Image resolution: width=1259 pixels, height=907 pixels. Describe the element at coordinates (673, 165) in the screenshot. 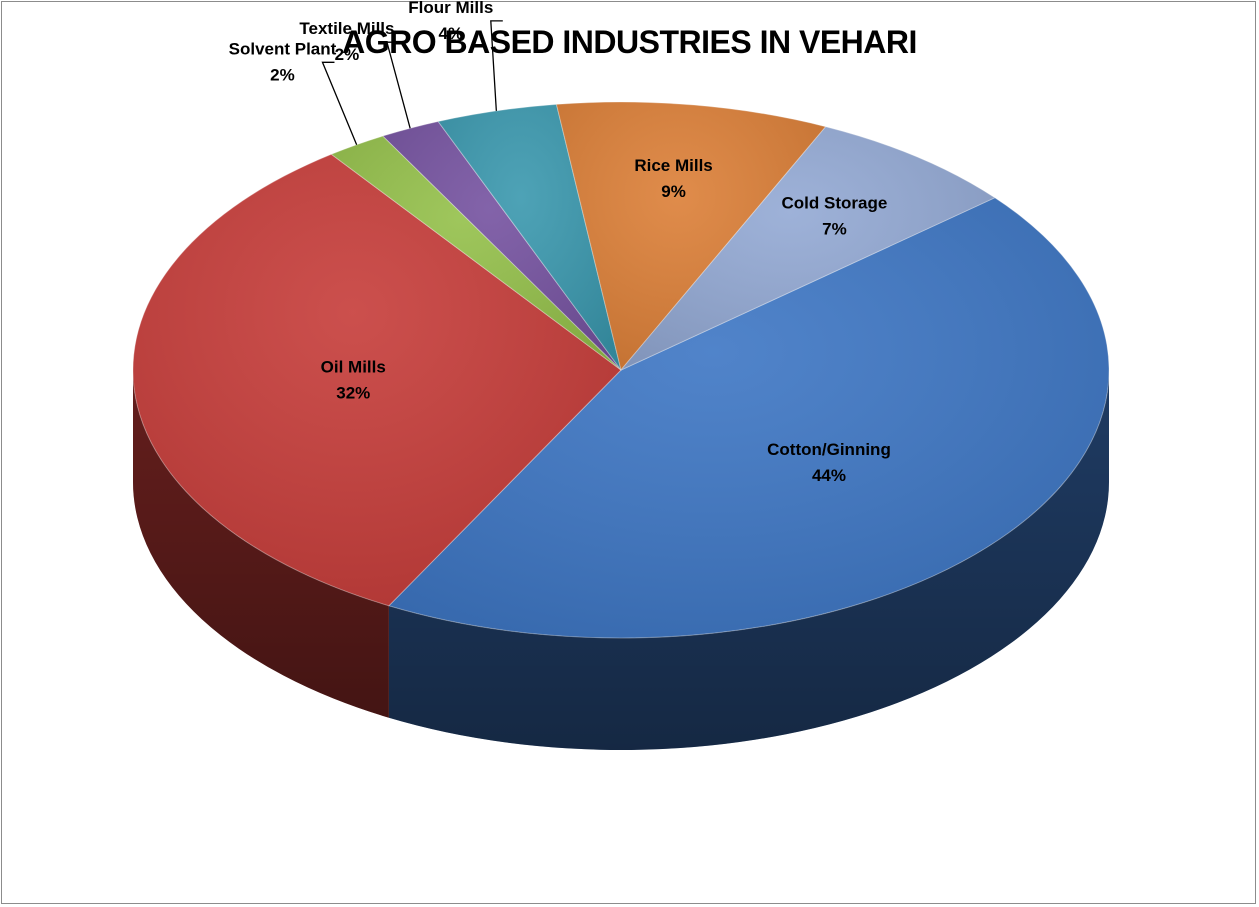

I see `label-name-rice-mills: Rice Mills` at that location.